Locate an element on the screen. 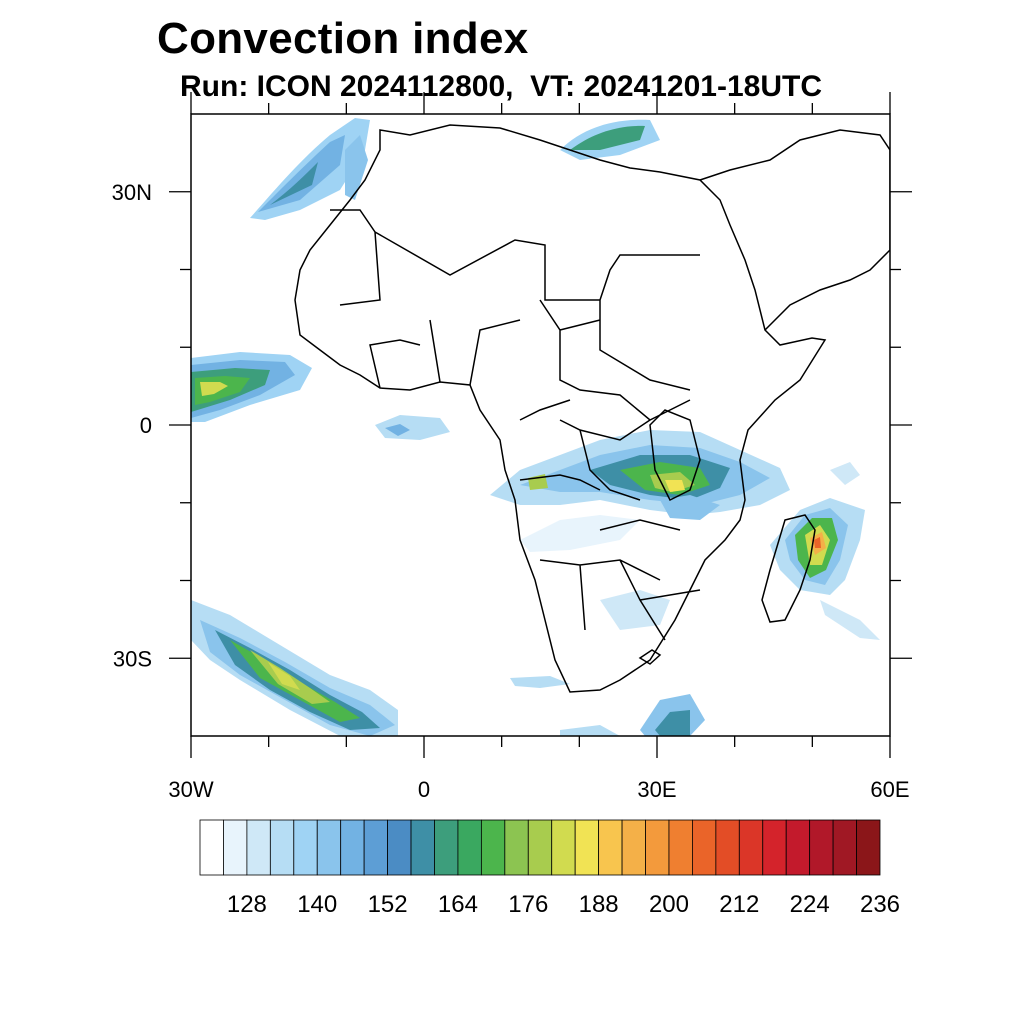 This screenshot has height=1024, width=1024. colorbar-label: 140 is located at coordinates (317, 904).